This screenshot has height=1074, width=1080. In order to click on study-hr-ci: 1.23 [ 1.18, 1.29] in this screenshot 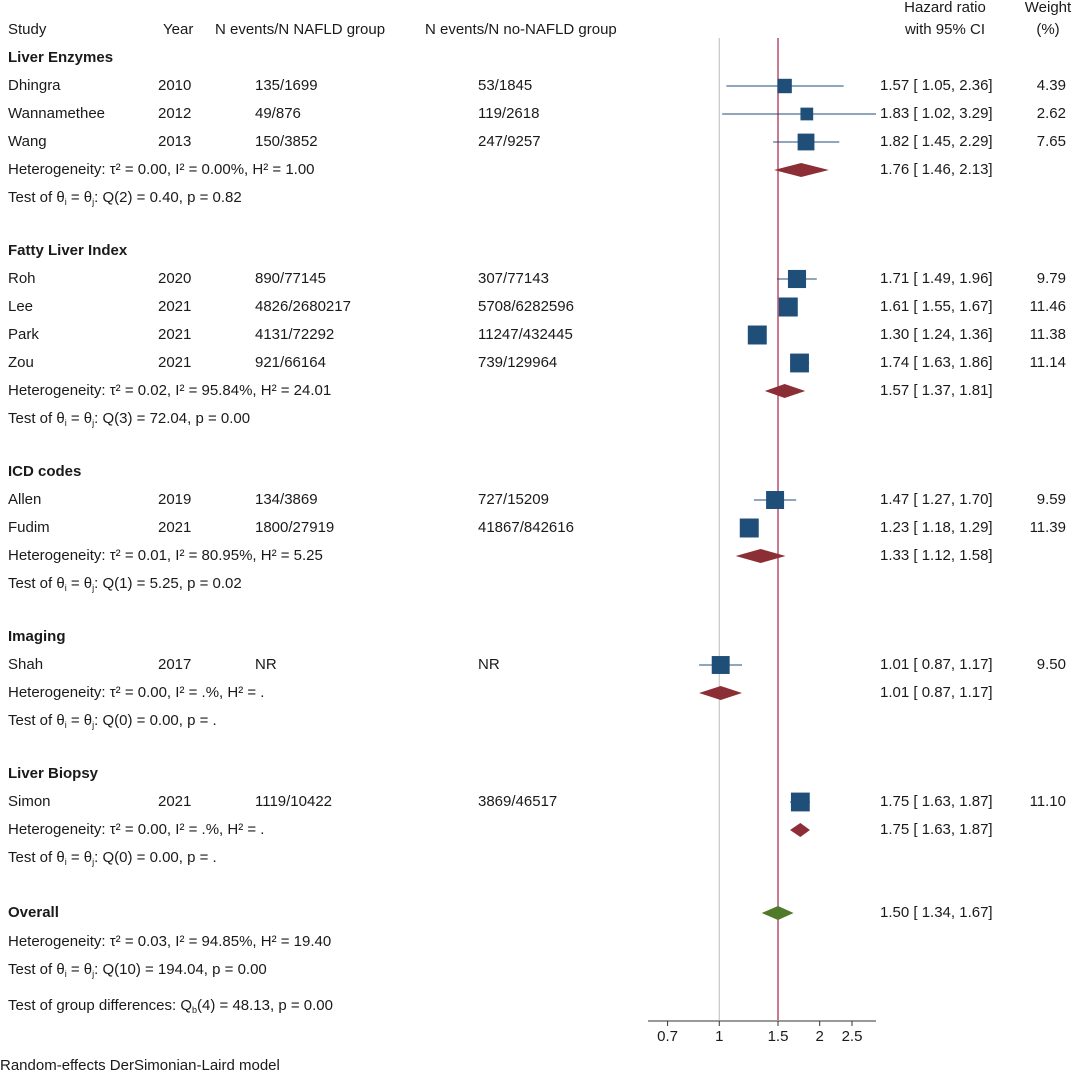, I will do `click(936, 527)`.